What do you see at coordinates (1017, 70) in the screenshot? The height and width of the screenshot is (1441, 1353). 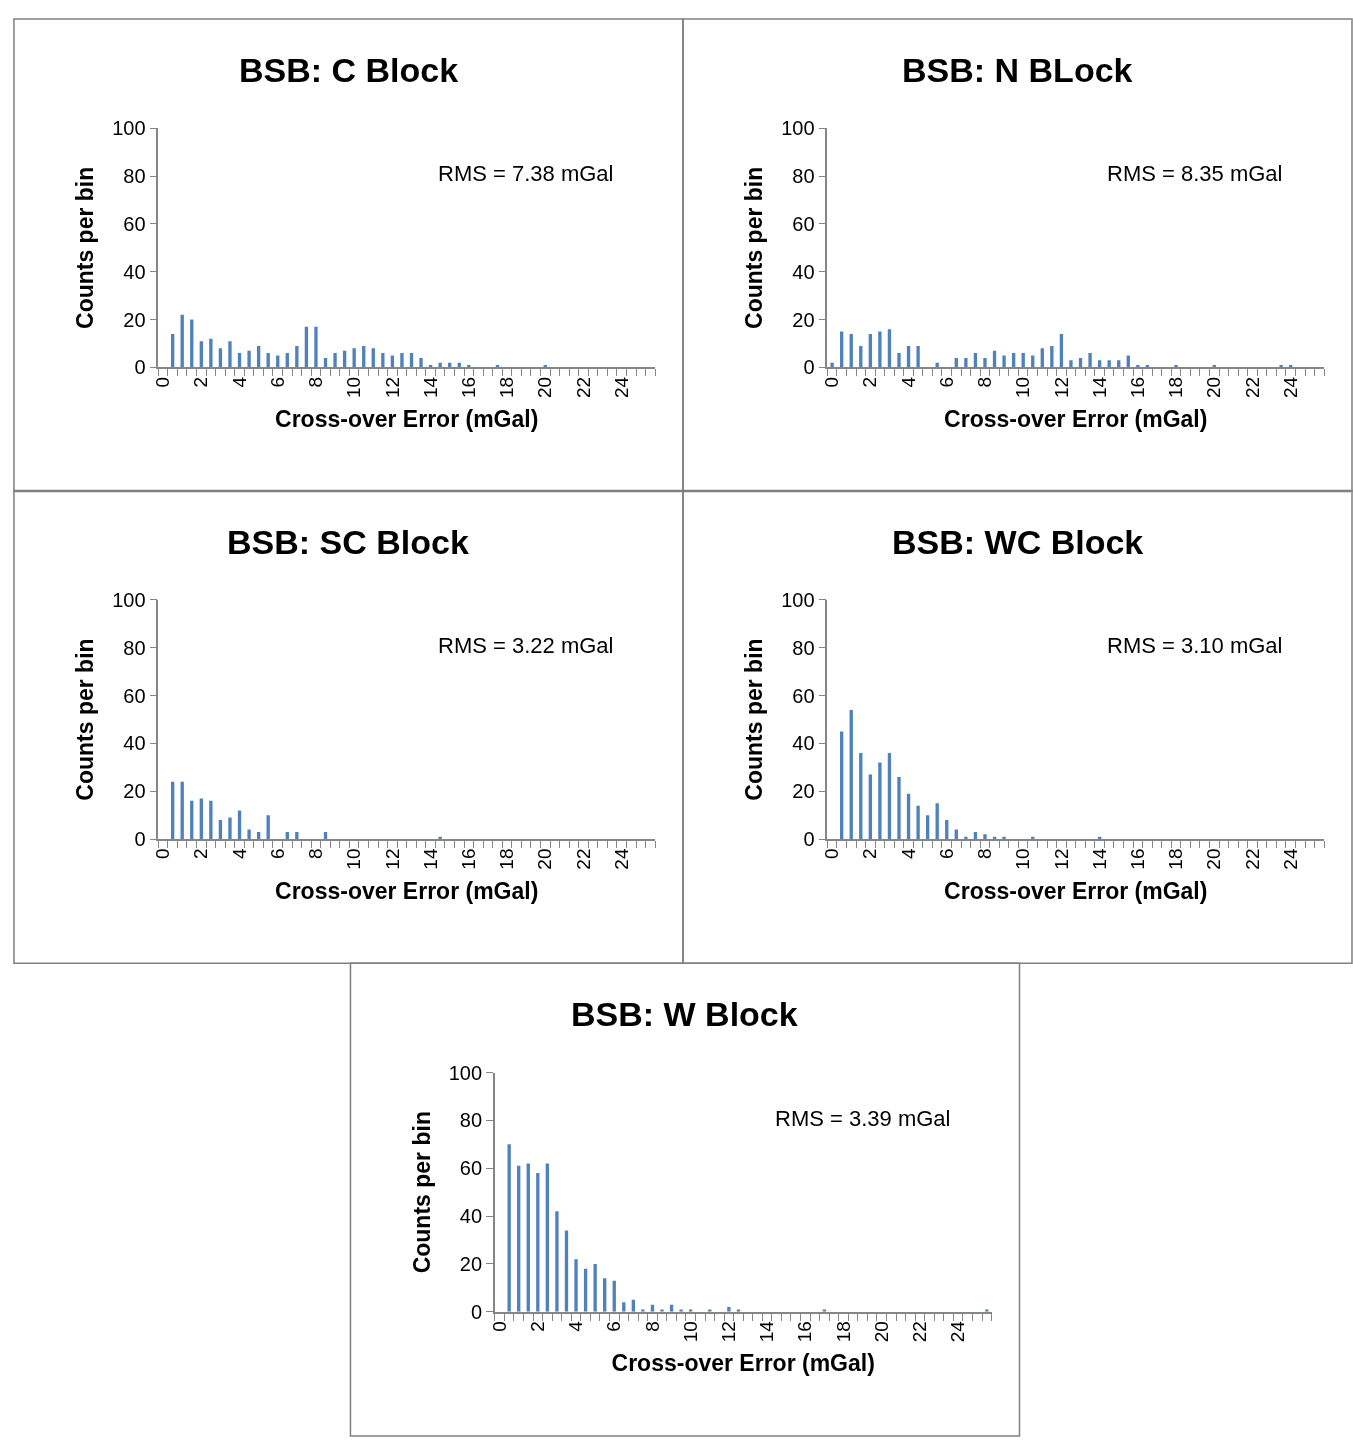 I see `chart-title: BSB: N BLock` at bounding box center [1017, 70].